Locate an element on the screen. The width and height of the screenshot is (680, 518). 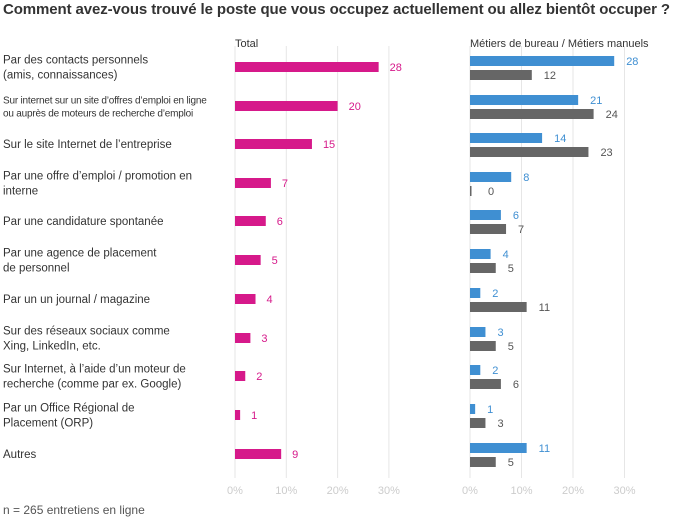
category-label: Autres is located at coordinates (19, 455).